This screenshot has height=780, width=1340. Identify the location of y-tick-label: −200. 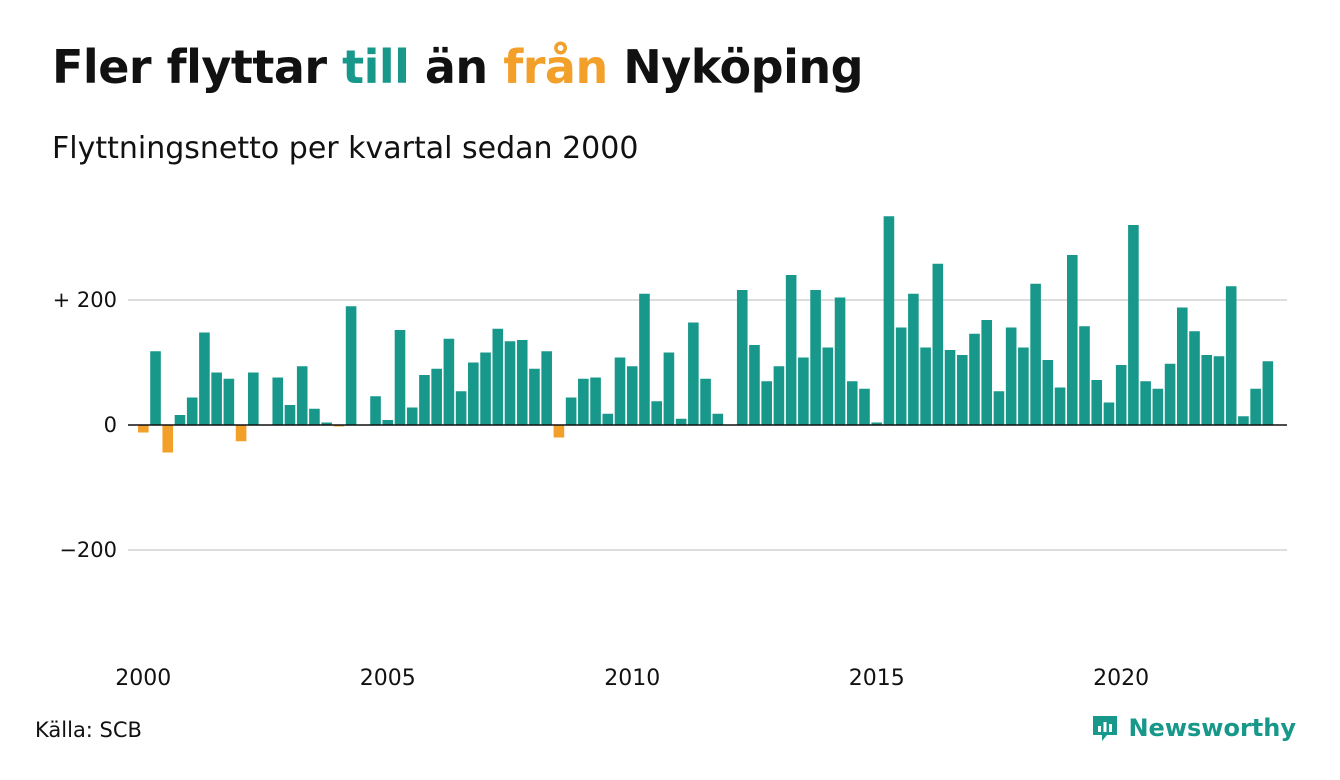
(88, 550).